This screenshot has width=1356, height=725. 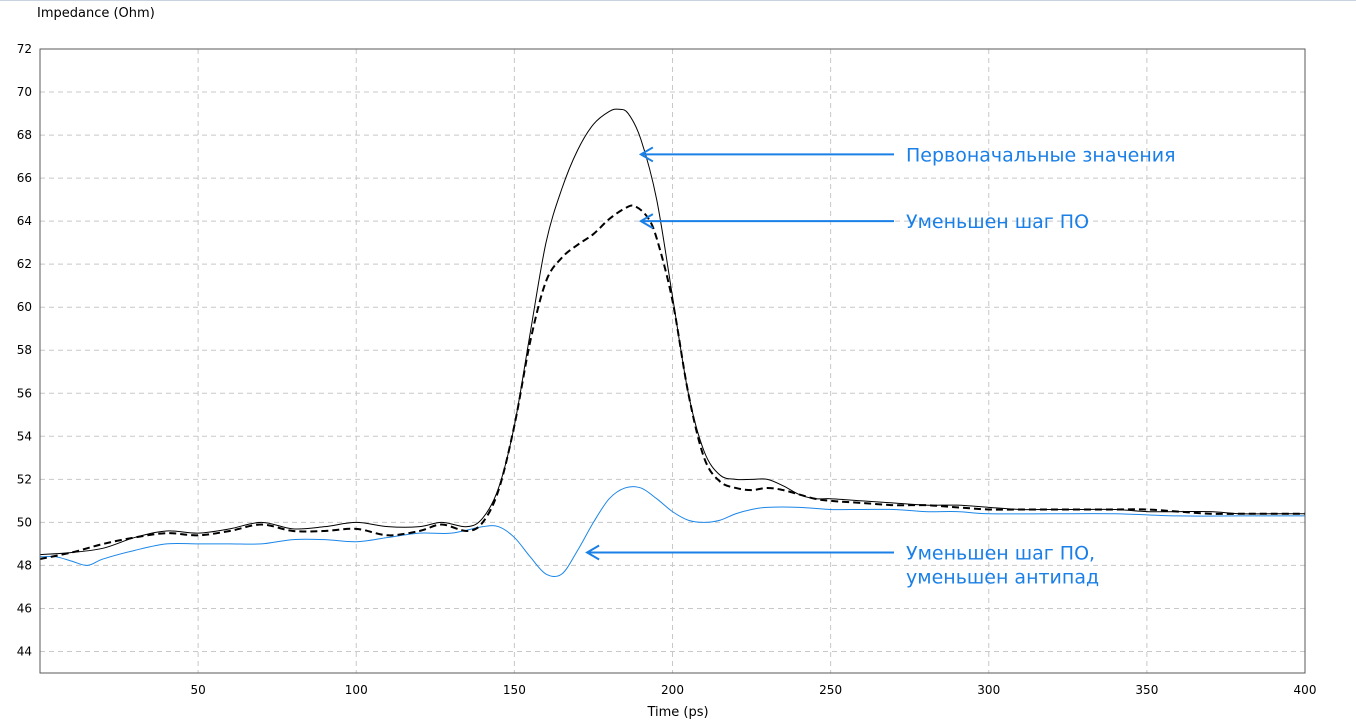 What do you see at coordinates (24, 92) in the screenshot?
I see `y-tick-label: 70` at bounding box center [24, 92].